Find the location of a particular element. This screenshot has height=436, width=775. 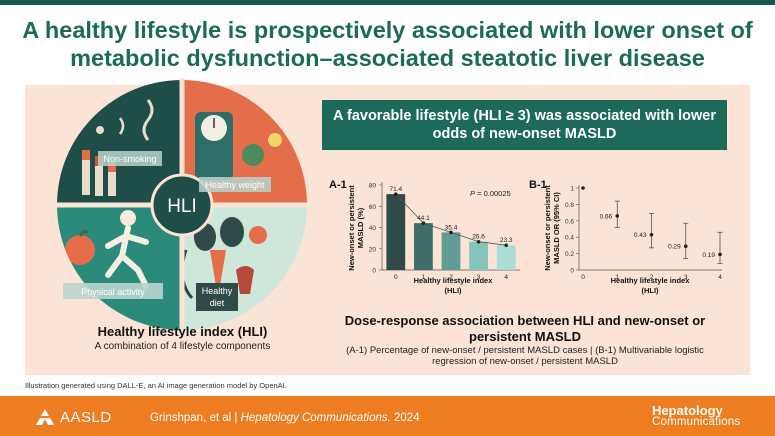

chart-b1-xlabel-line2: (HLI) is located at coordinates (650, 290).